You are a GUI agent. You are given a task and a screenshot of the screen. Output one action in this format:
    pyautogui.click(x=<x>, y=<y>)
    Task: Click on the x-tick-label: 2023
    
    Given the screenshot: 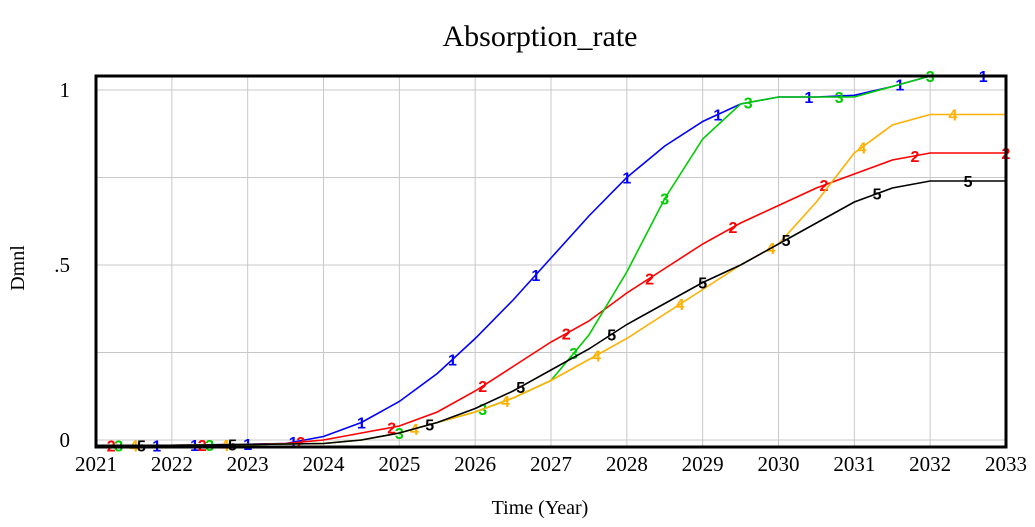 What is the action you would take?
    pyautogui.click(x=248, y=464)
    